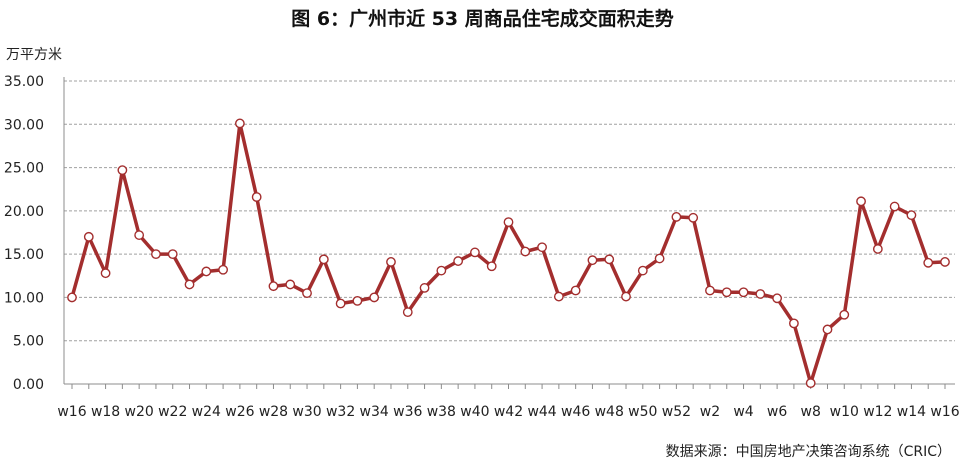  Describe the element at coordinates (28, 342) in the screenshot. I see `y-tick-label: 5.00` at that location.